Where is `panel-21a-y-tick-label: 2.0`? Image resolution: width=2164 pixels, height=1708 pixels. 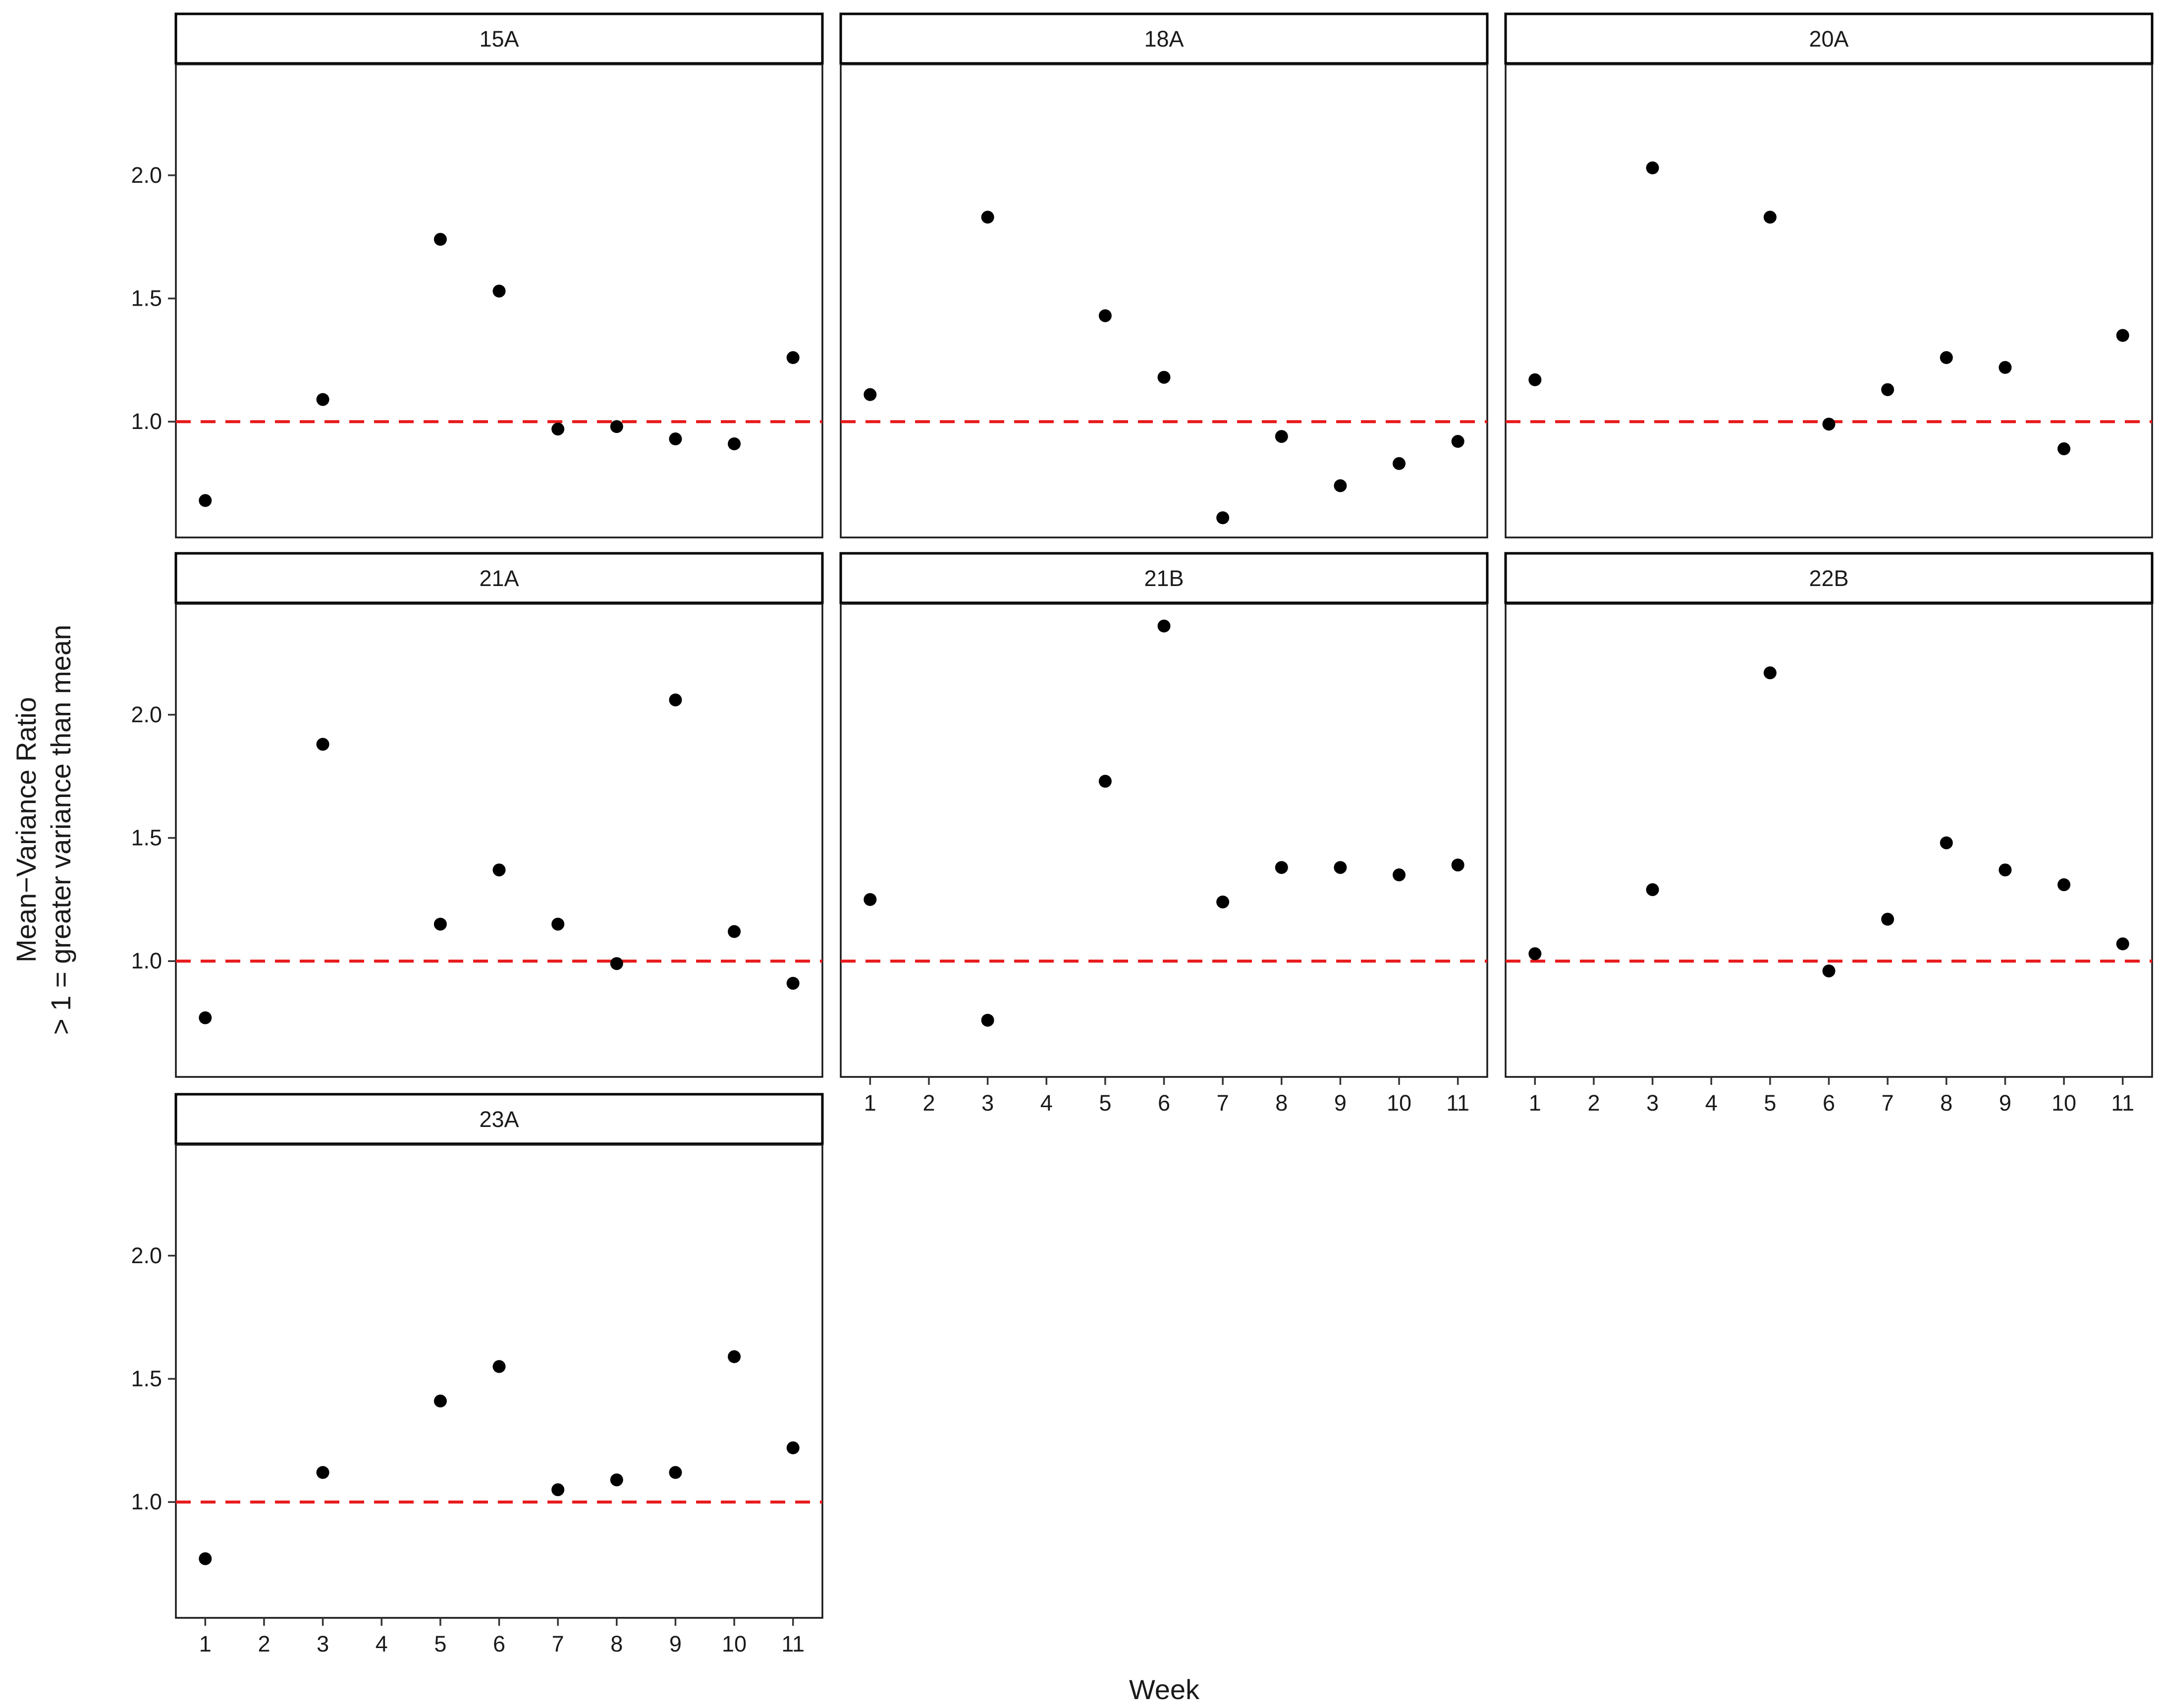
panel-21a-y-tick-label: 2.0 is located at coordinates (146, 714).